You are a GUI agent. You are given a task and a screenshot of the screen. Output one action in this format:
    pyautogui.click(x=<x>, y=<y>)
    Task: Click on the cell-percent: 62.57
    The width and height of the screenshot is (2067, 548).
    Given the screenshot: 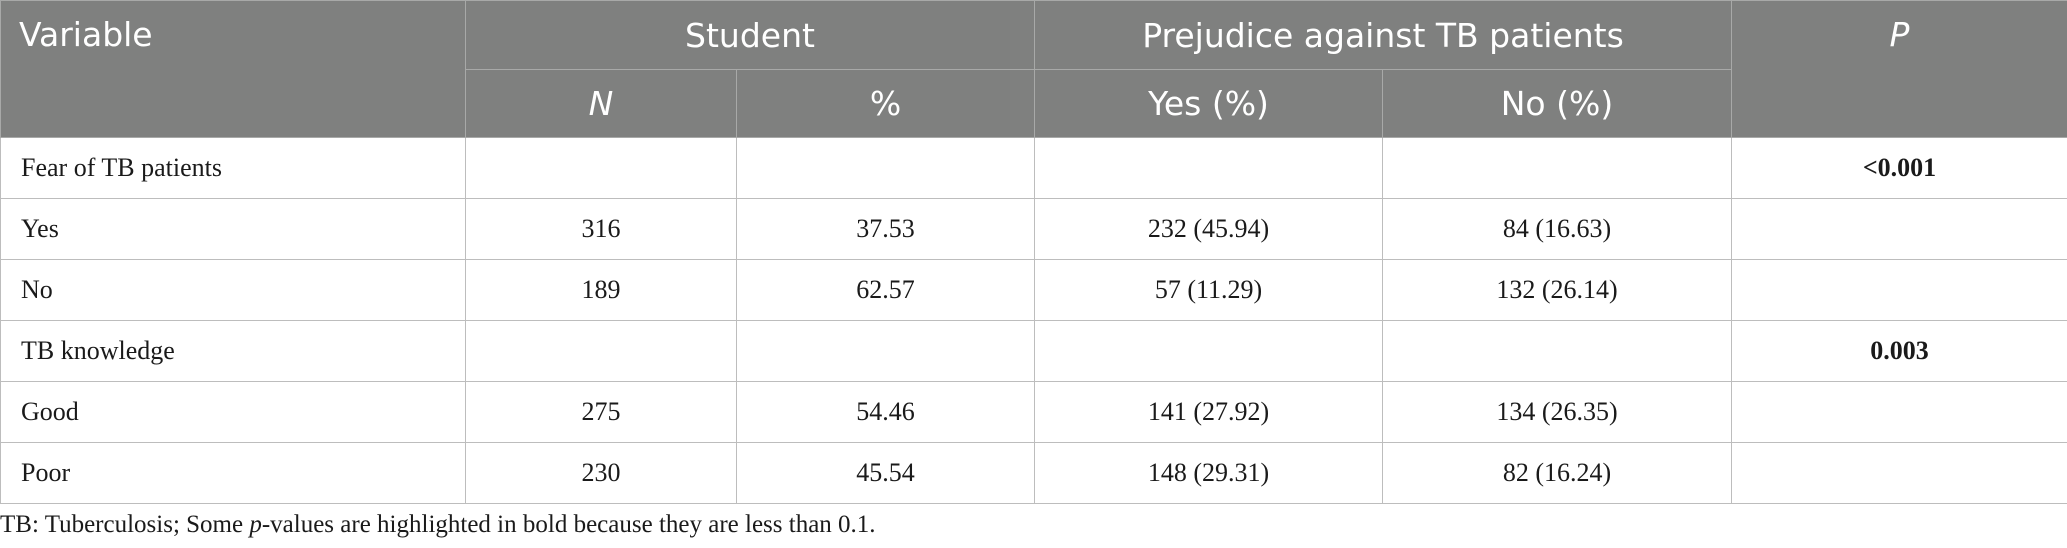 What is the action you would take?
    pyautogui.click(x=885, y=290)
    